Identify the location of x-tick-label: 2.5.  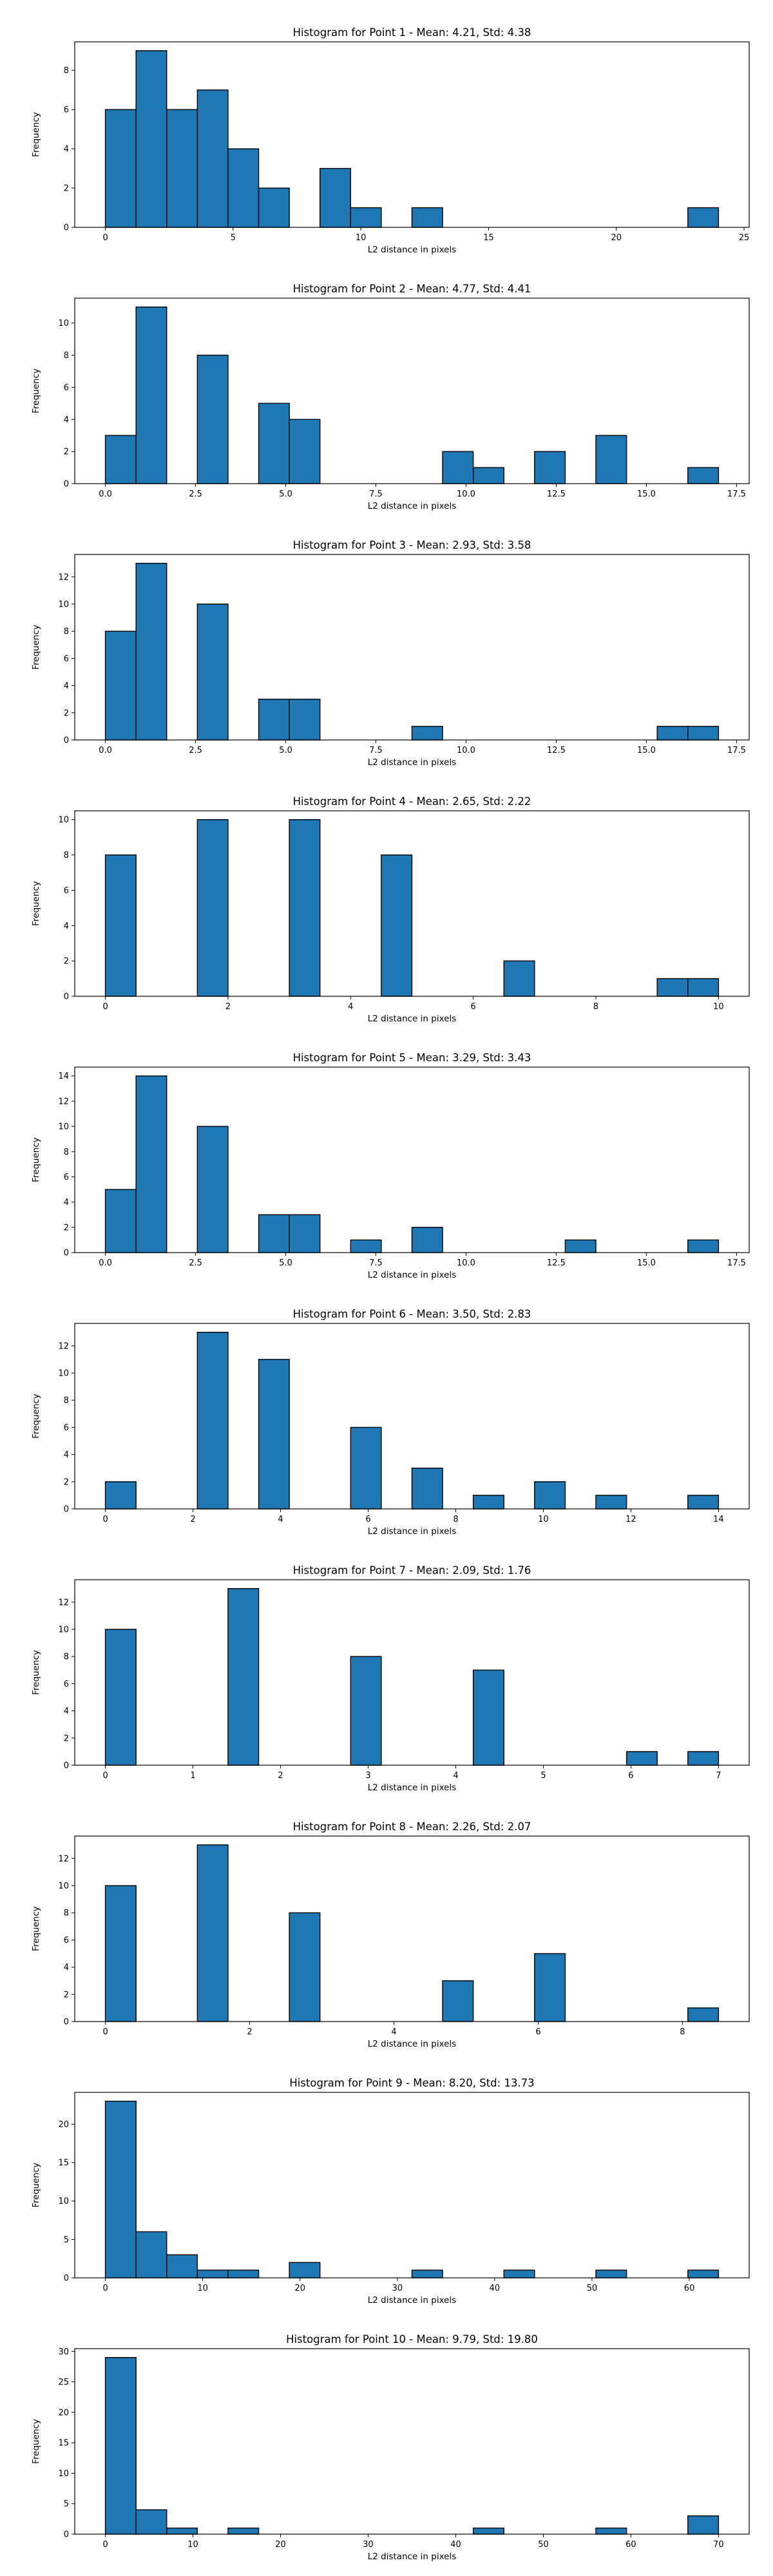
(195, 1263).